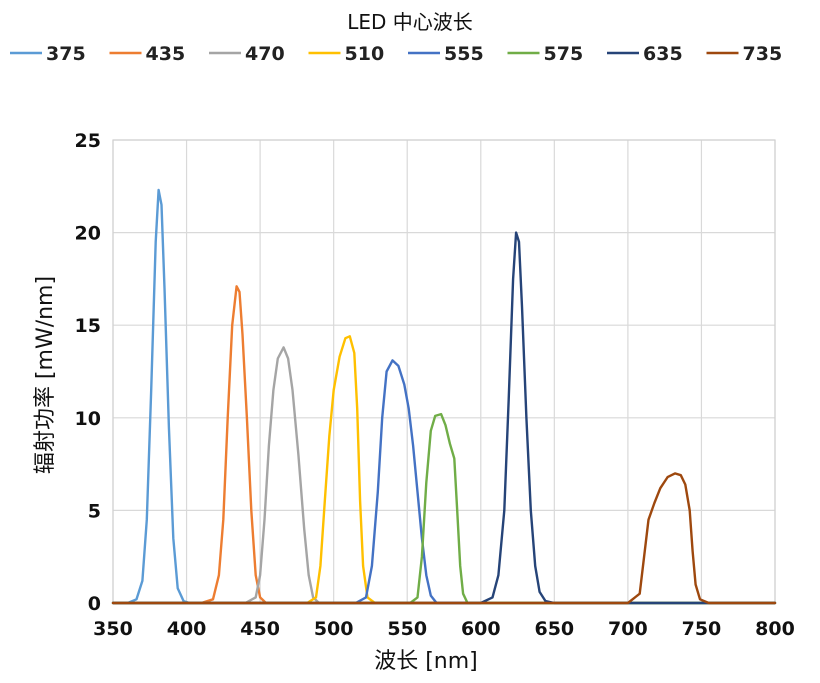 The image size is (820, 683). I want to click on x-tick-label: 450, so click(260, 629).